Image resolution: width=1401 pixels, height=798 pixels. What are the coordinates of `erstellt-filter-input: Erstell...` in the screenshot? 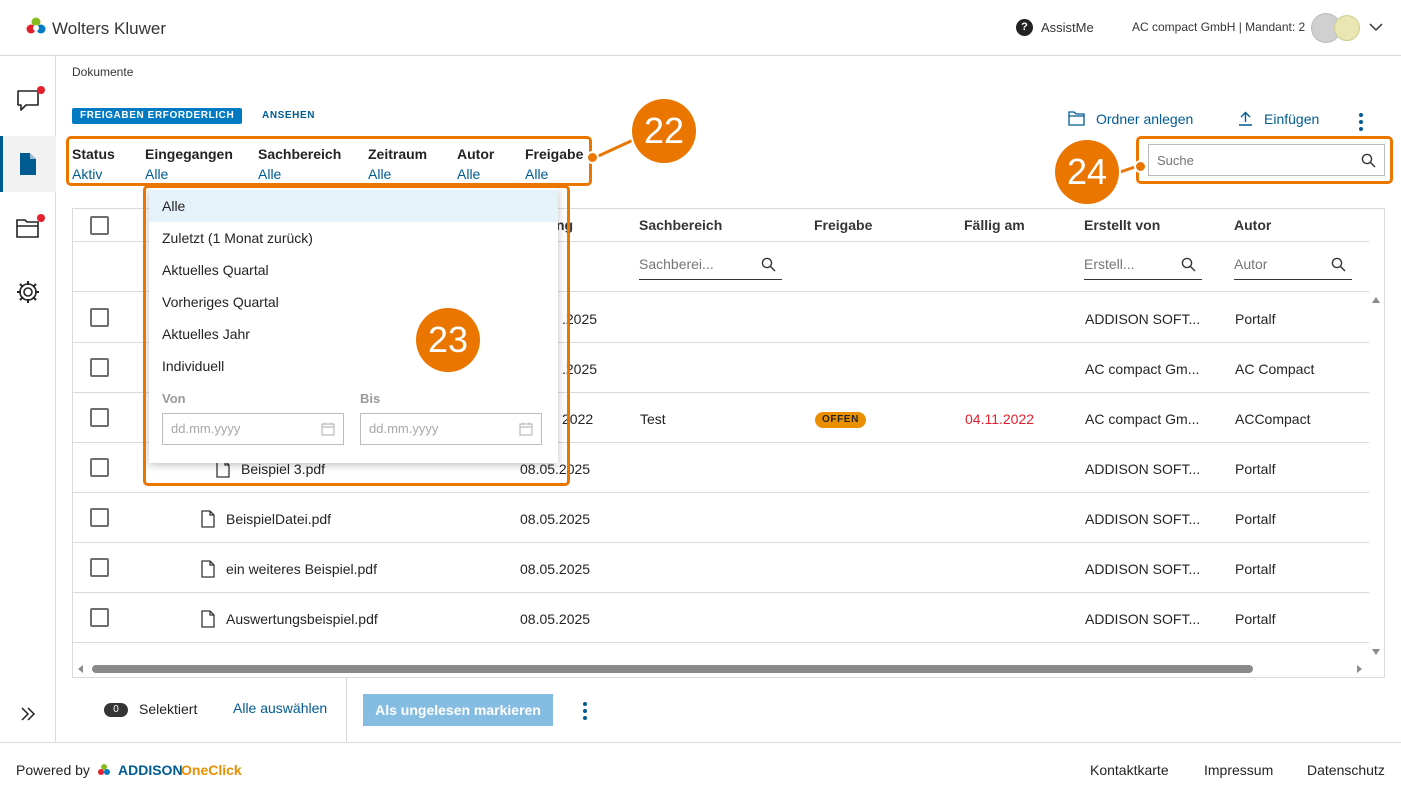 It's located at (1143, 267).